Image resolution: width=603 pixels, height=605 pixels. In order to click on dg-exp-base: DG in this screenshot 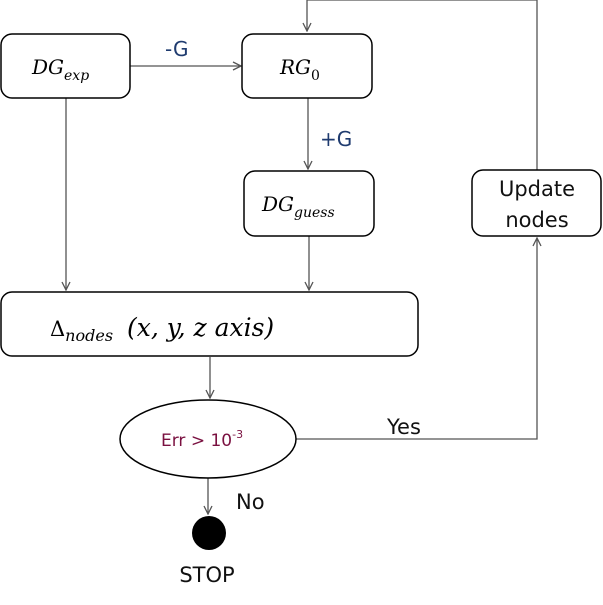, I will do `click(47, 67)`.